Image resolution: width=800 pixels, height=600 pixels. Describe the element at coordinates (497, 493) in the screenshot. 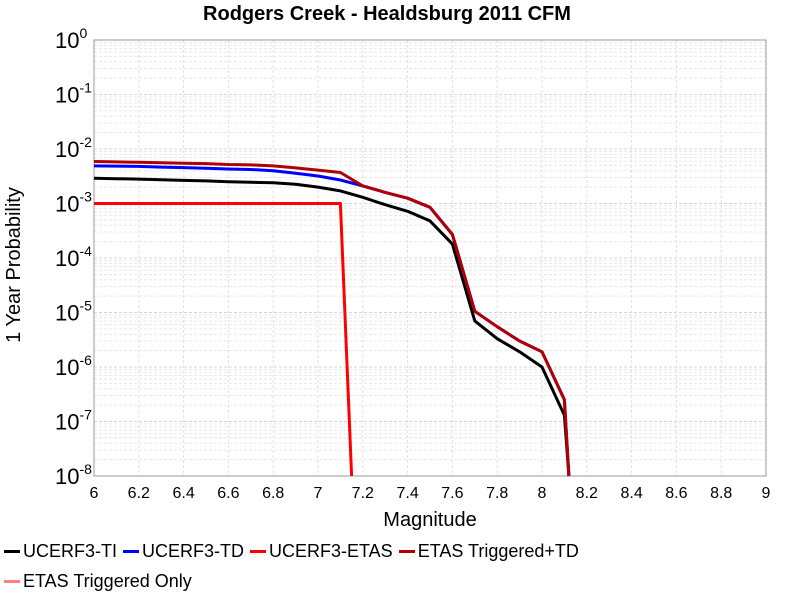

I see `x-tick-label: 7.8` at that location.